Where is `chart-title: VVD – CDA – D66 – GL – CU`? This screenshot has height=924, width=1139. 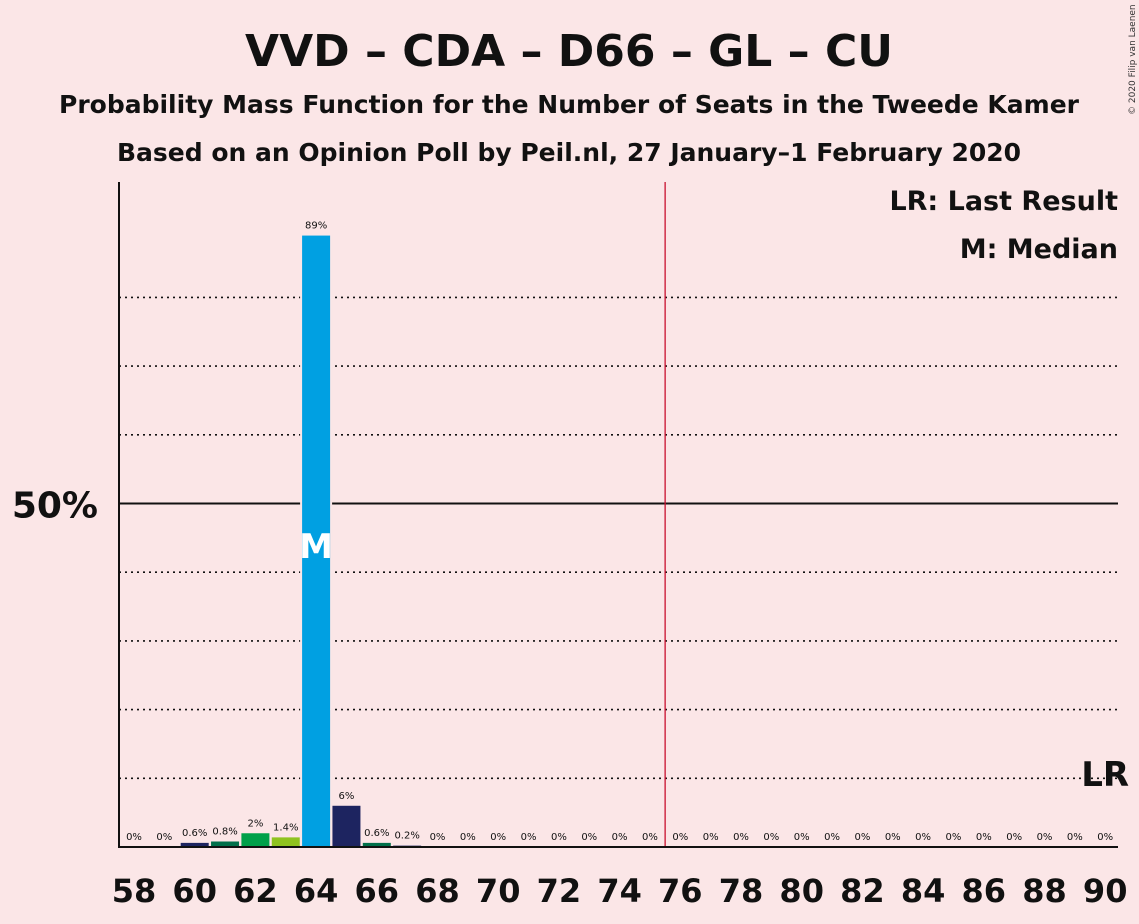
chart-title: VVD – CDA – D66 – GL – CU is located at coordinates (569, 51).